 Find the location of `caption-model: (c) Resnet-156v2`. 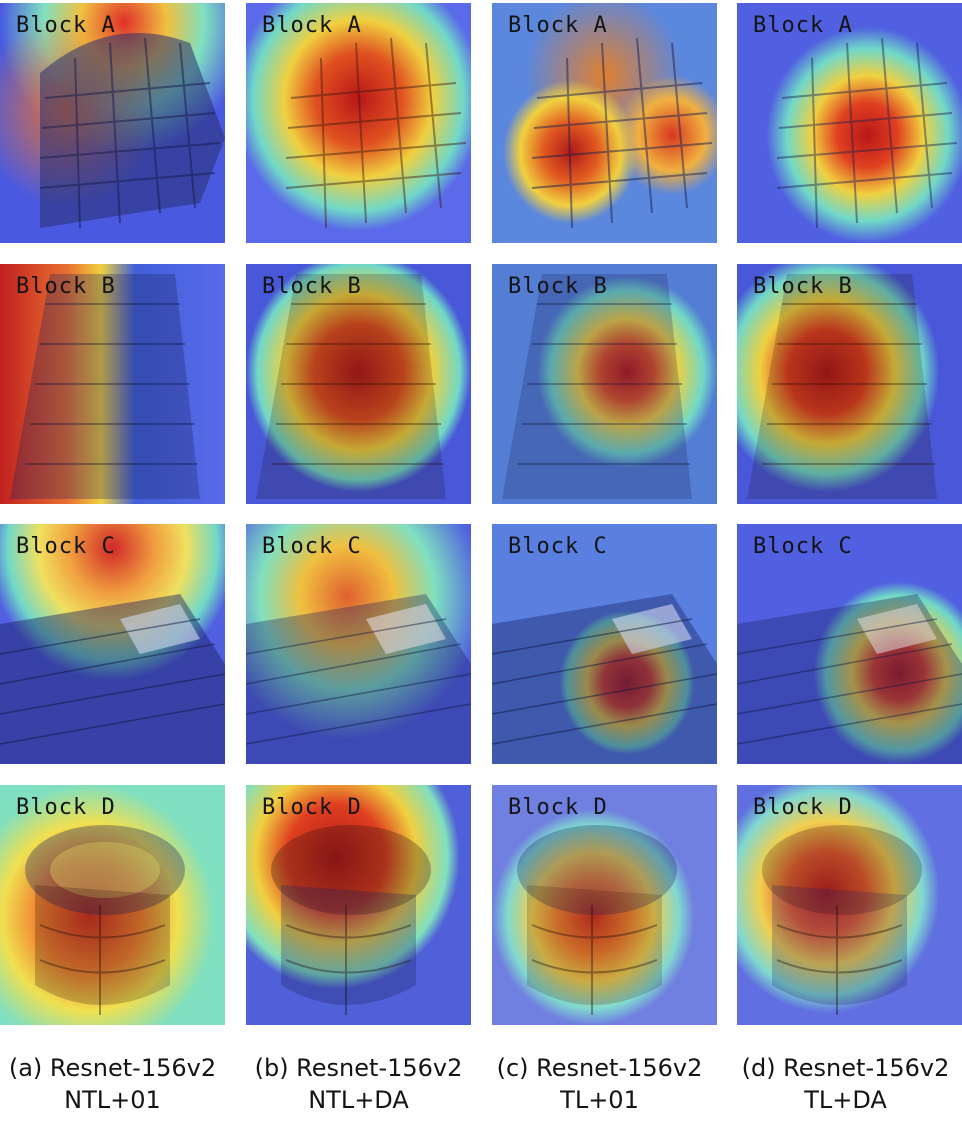

caption-model: (c) Resnet-156v2 is located at coordinates (599, 1068).